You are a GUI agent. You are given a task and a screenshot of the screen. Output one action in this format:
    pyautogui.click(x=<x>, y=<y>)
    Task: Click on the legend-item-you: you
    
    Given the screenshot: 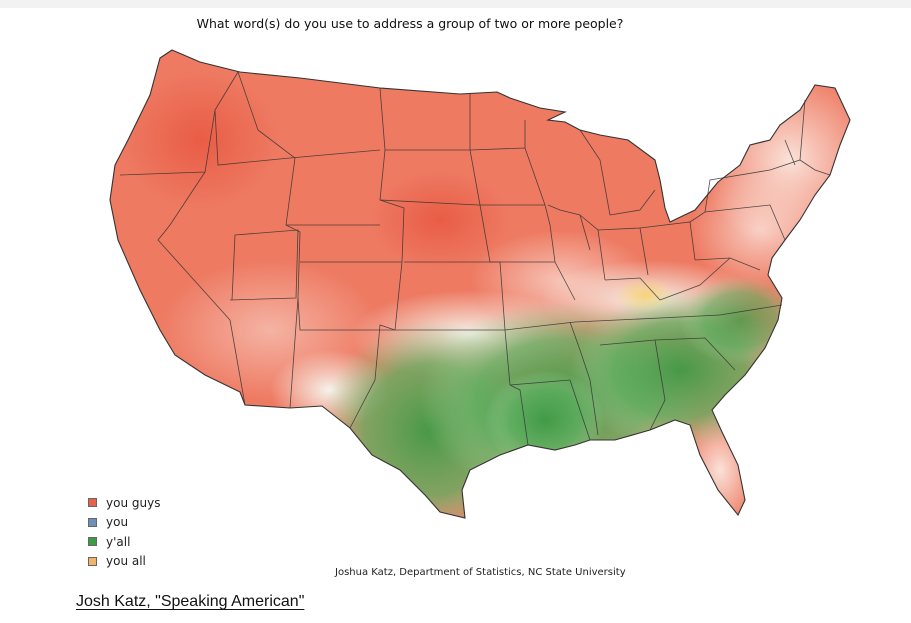 What is the action you would take?
    pyautogui.click(x=124, y=523)
    